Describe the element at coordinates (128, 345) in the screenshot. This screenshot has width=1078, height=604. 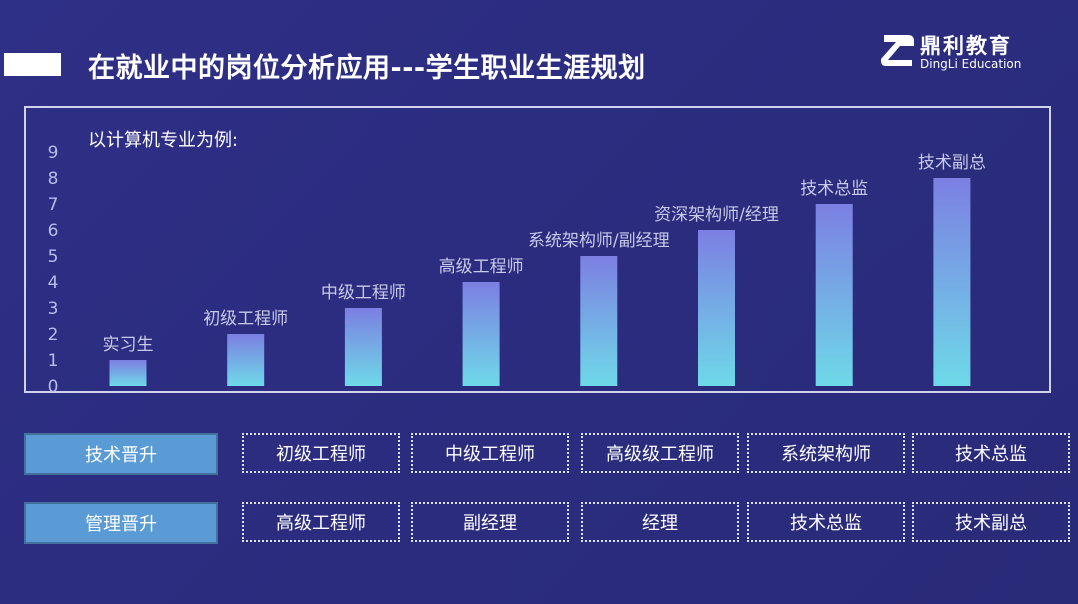
I see `bar-category-label: 实习生` at that location.